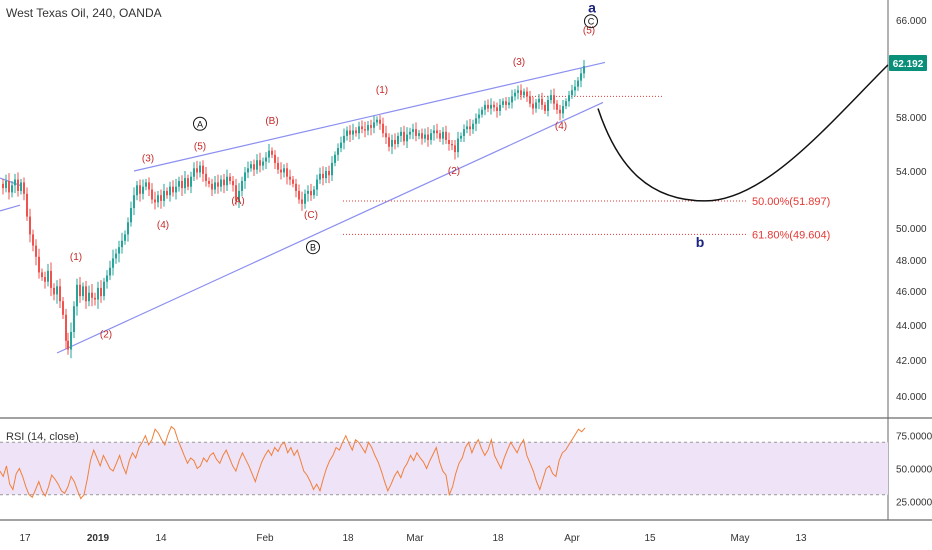 The height and width of the screenshot is (550, 932). What do you see at coordinates (265, 538) in the screenshot?
I see `time-axis-tick: Feb` at bounding box center [265, 538].